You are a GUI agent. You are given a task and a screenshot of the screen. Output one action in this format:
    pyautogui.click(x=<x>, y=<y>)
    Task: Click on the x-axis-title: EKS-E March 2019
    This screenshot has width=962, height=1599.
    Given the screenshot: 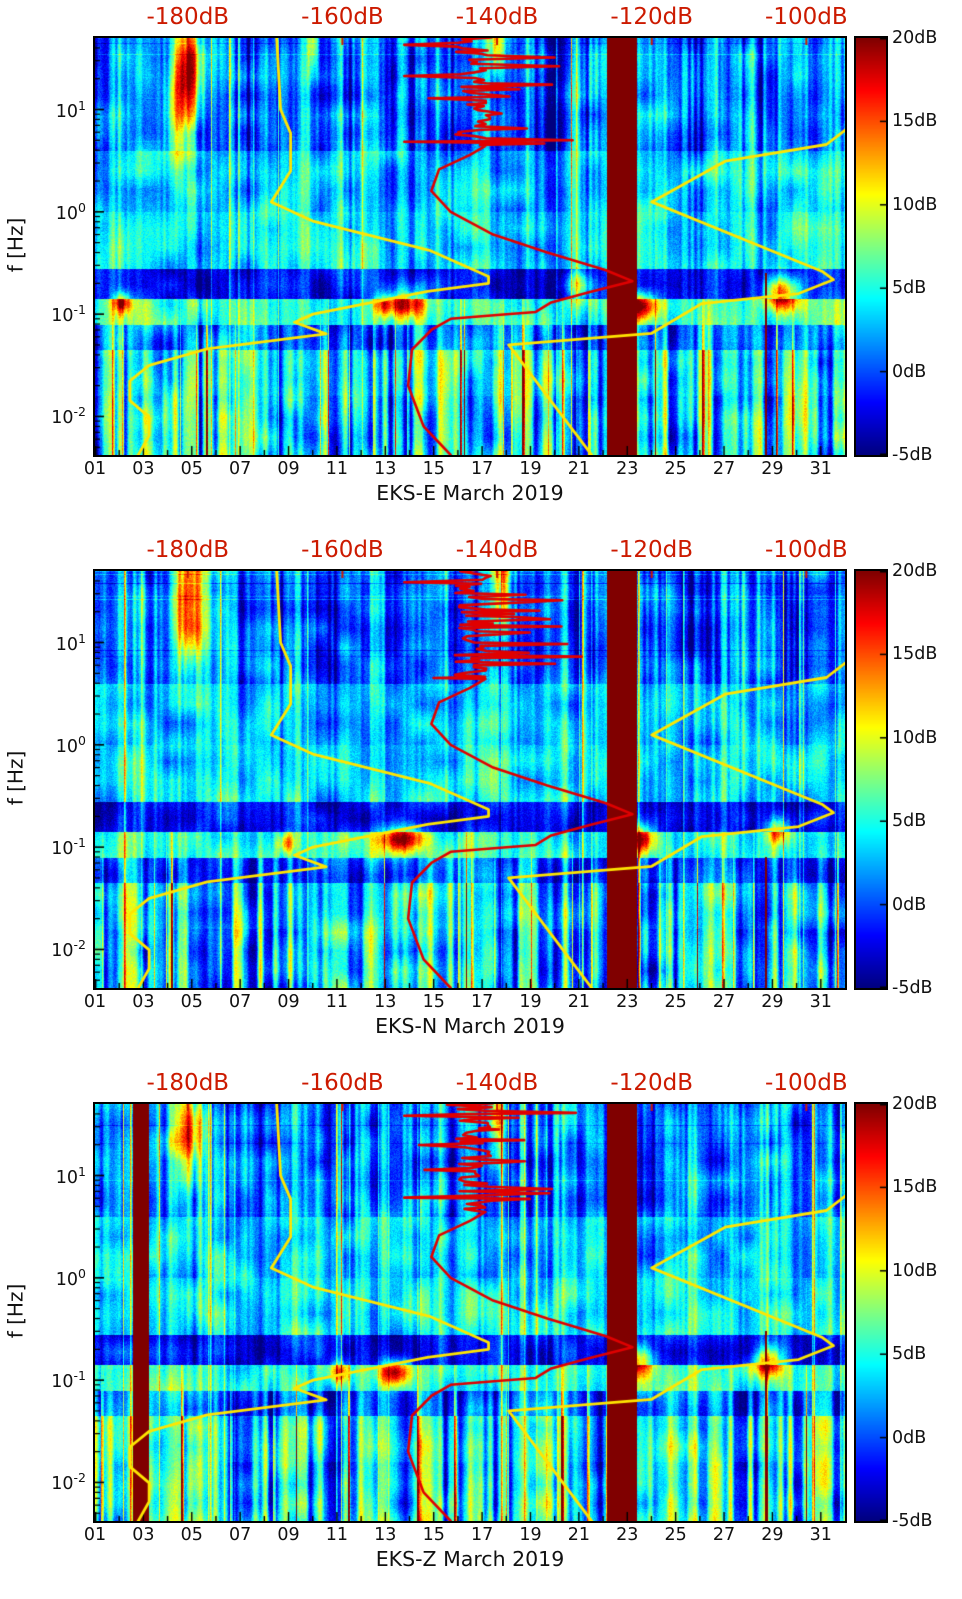 What is the action you would take?
    pyautogui.click(x=470, y=493)
    